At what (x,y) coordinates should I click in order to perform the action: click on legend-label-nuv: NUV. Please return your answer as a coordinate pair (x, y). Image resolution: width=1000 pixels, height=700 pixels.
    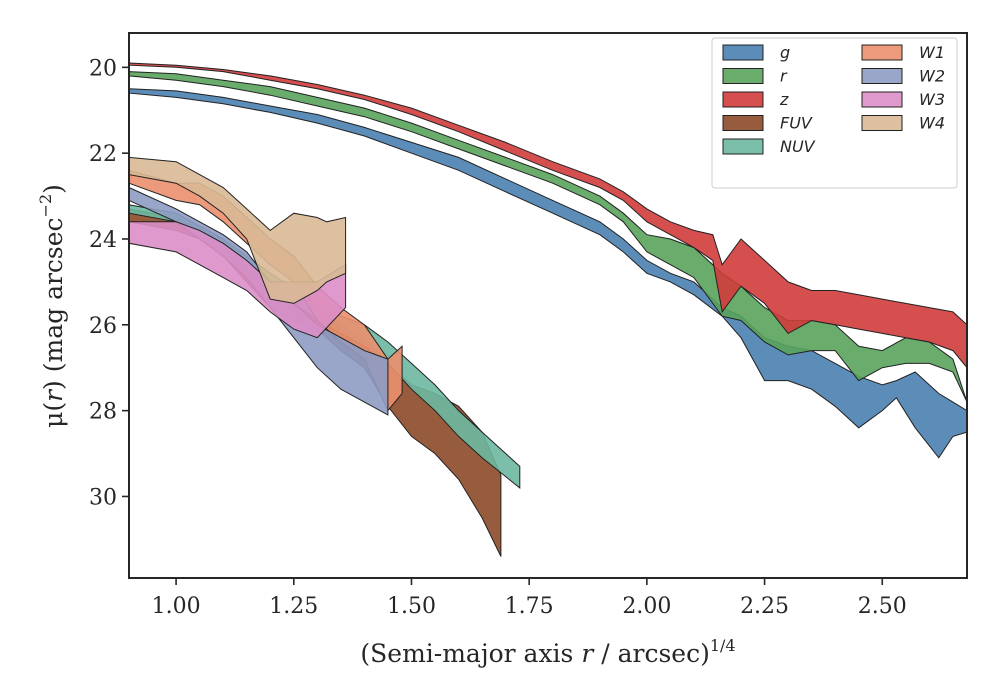
    Looking at the image, I should click on (798, 146).